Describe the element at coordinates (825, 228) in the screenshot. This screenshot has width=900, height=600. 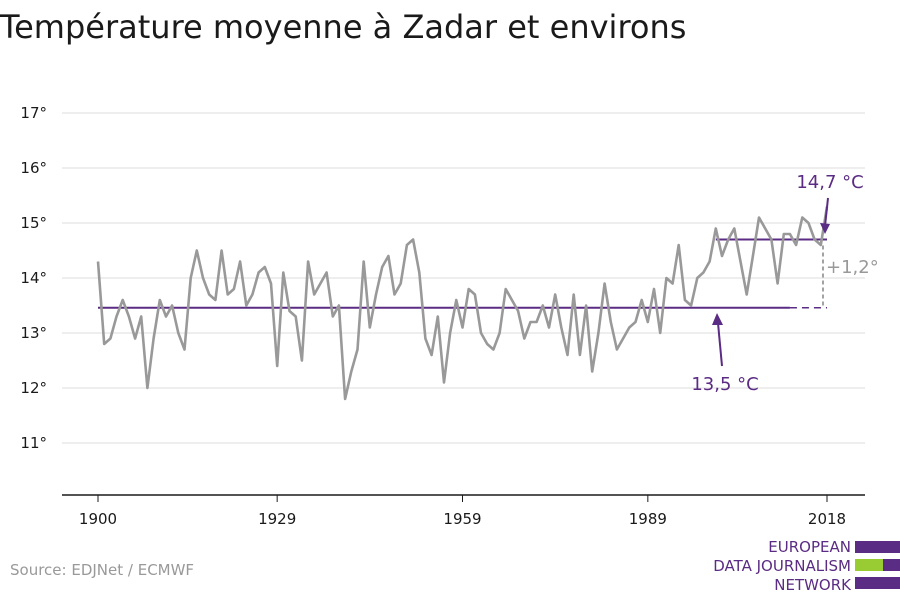
I see `recent-mean-arrowhead` at that location.